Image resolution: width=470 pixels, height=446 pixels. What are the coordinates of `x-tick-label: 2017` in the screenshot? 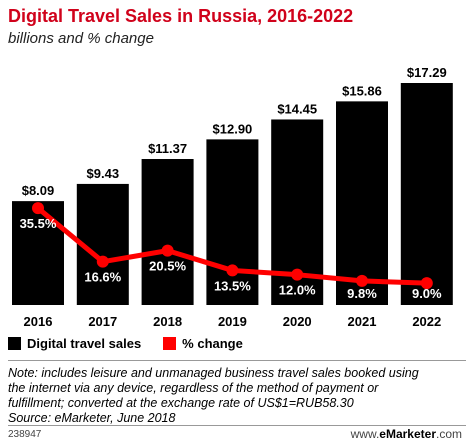 It's located at (102, 321).